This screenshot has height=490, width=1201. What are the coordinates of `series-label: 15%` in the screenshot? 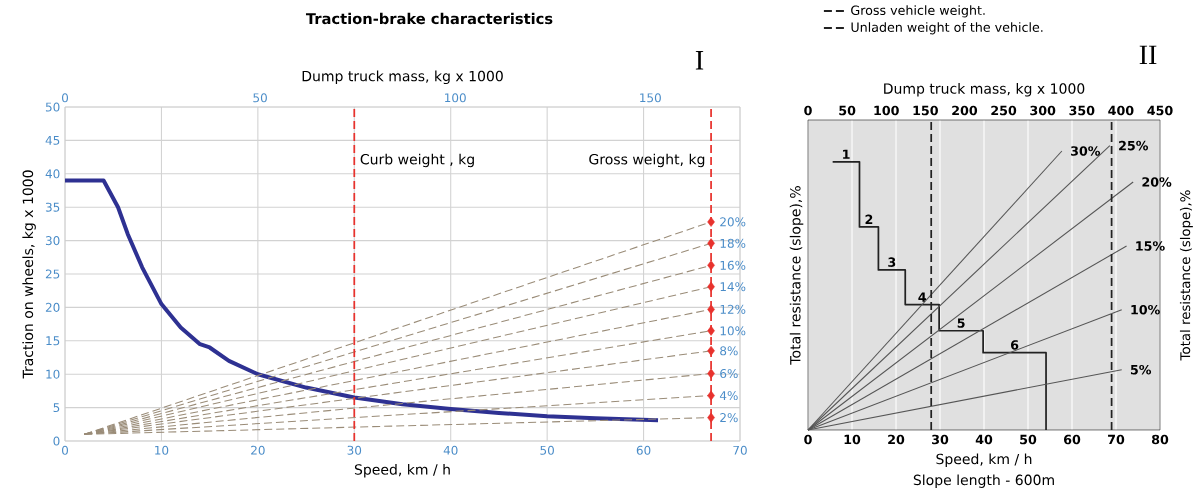 It's located at (1150, 246).